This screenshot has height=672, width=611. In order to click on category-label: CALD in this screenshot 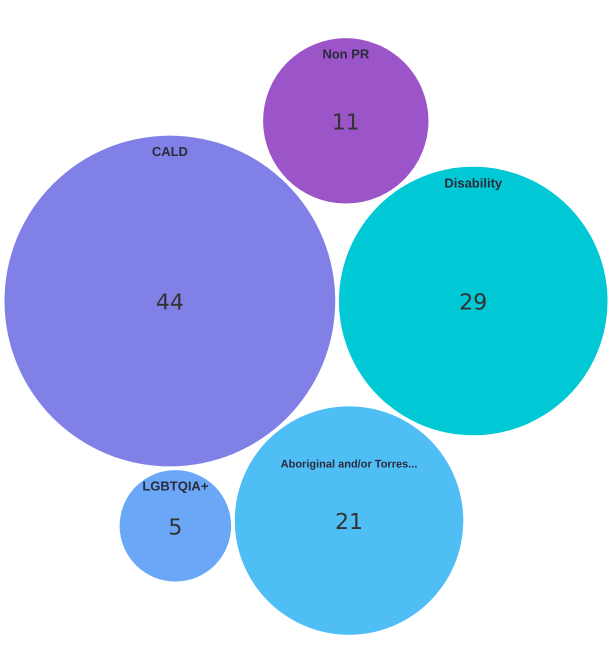, I will do `click(170, 152)`.